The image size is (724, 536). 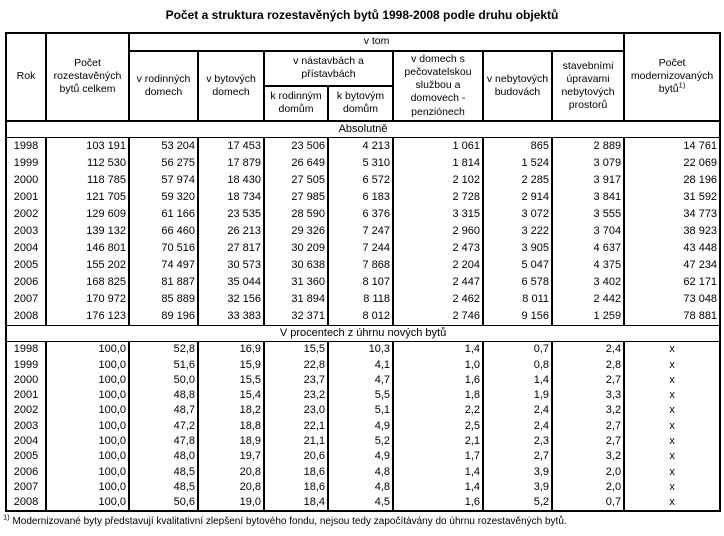 I want to click on table-row: 2008 100,0 50,6 19,0 18,4 4,5 1,6 5,2 0,7 x, so click(x=363, y=502).